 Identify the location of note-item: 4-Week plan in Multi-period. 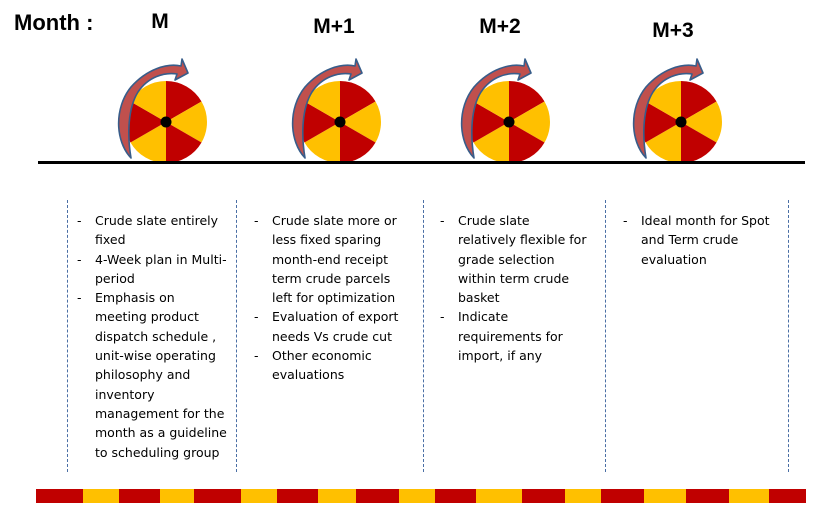
(152, 269).